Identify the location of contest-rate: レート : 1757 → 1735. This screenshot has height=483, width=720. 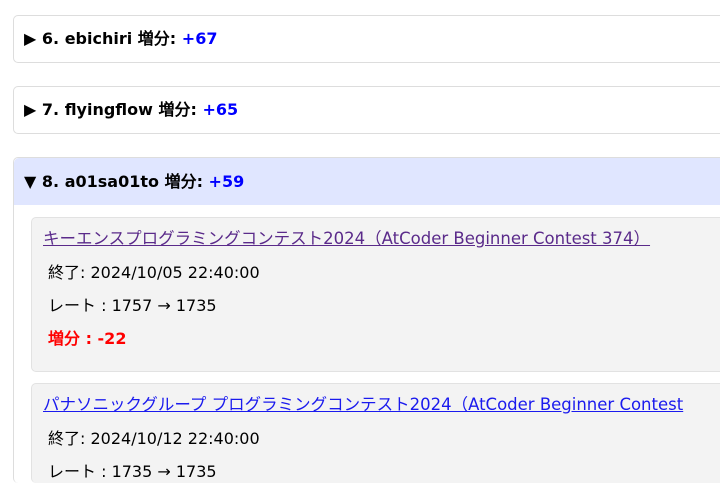
(132, 305).